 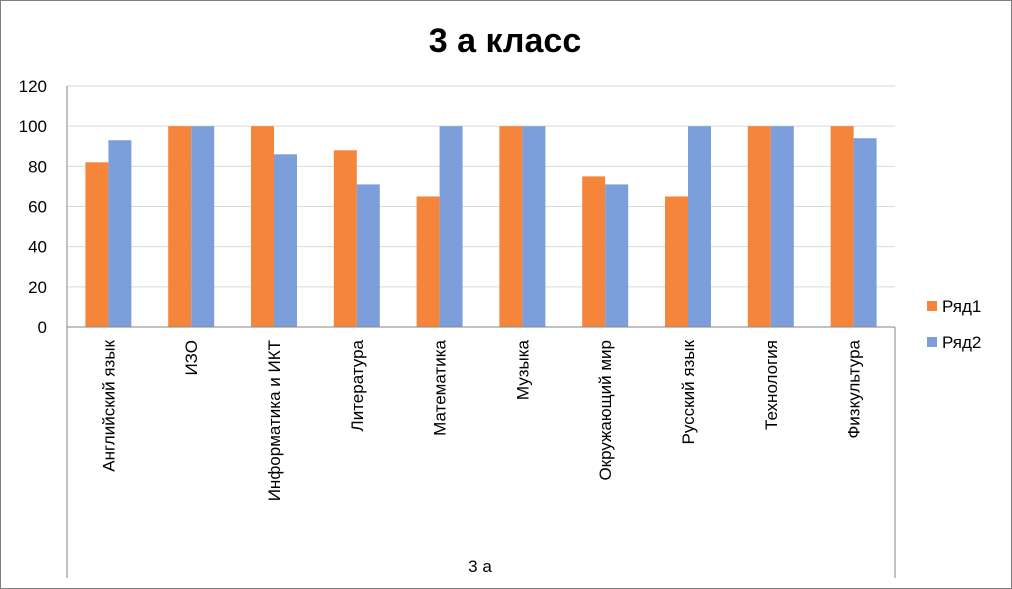 I want to click on category-label: Окружающий мир, so click(x=605, y=410).